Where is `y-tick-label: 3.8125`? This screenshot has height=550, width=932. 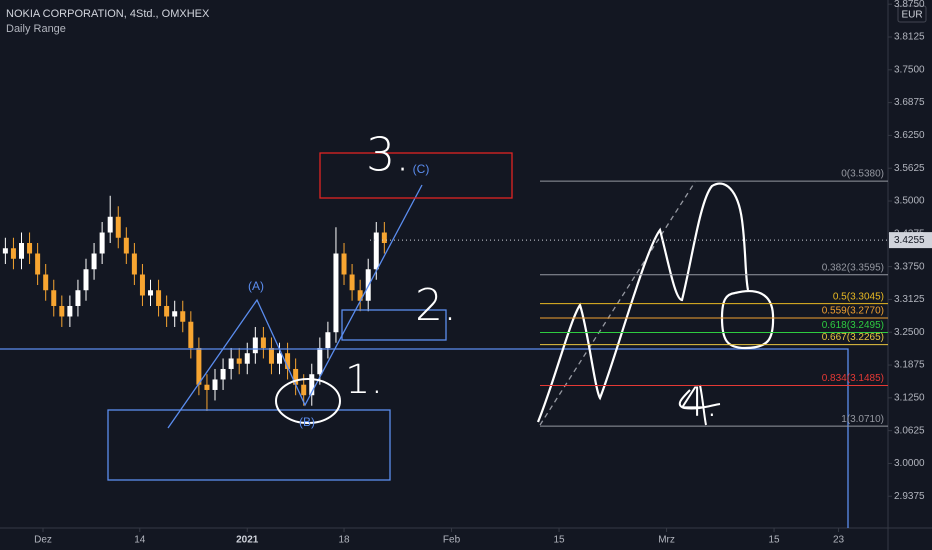 y-tick-label: 3.8125 is located at coordinates (909, 37).